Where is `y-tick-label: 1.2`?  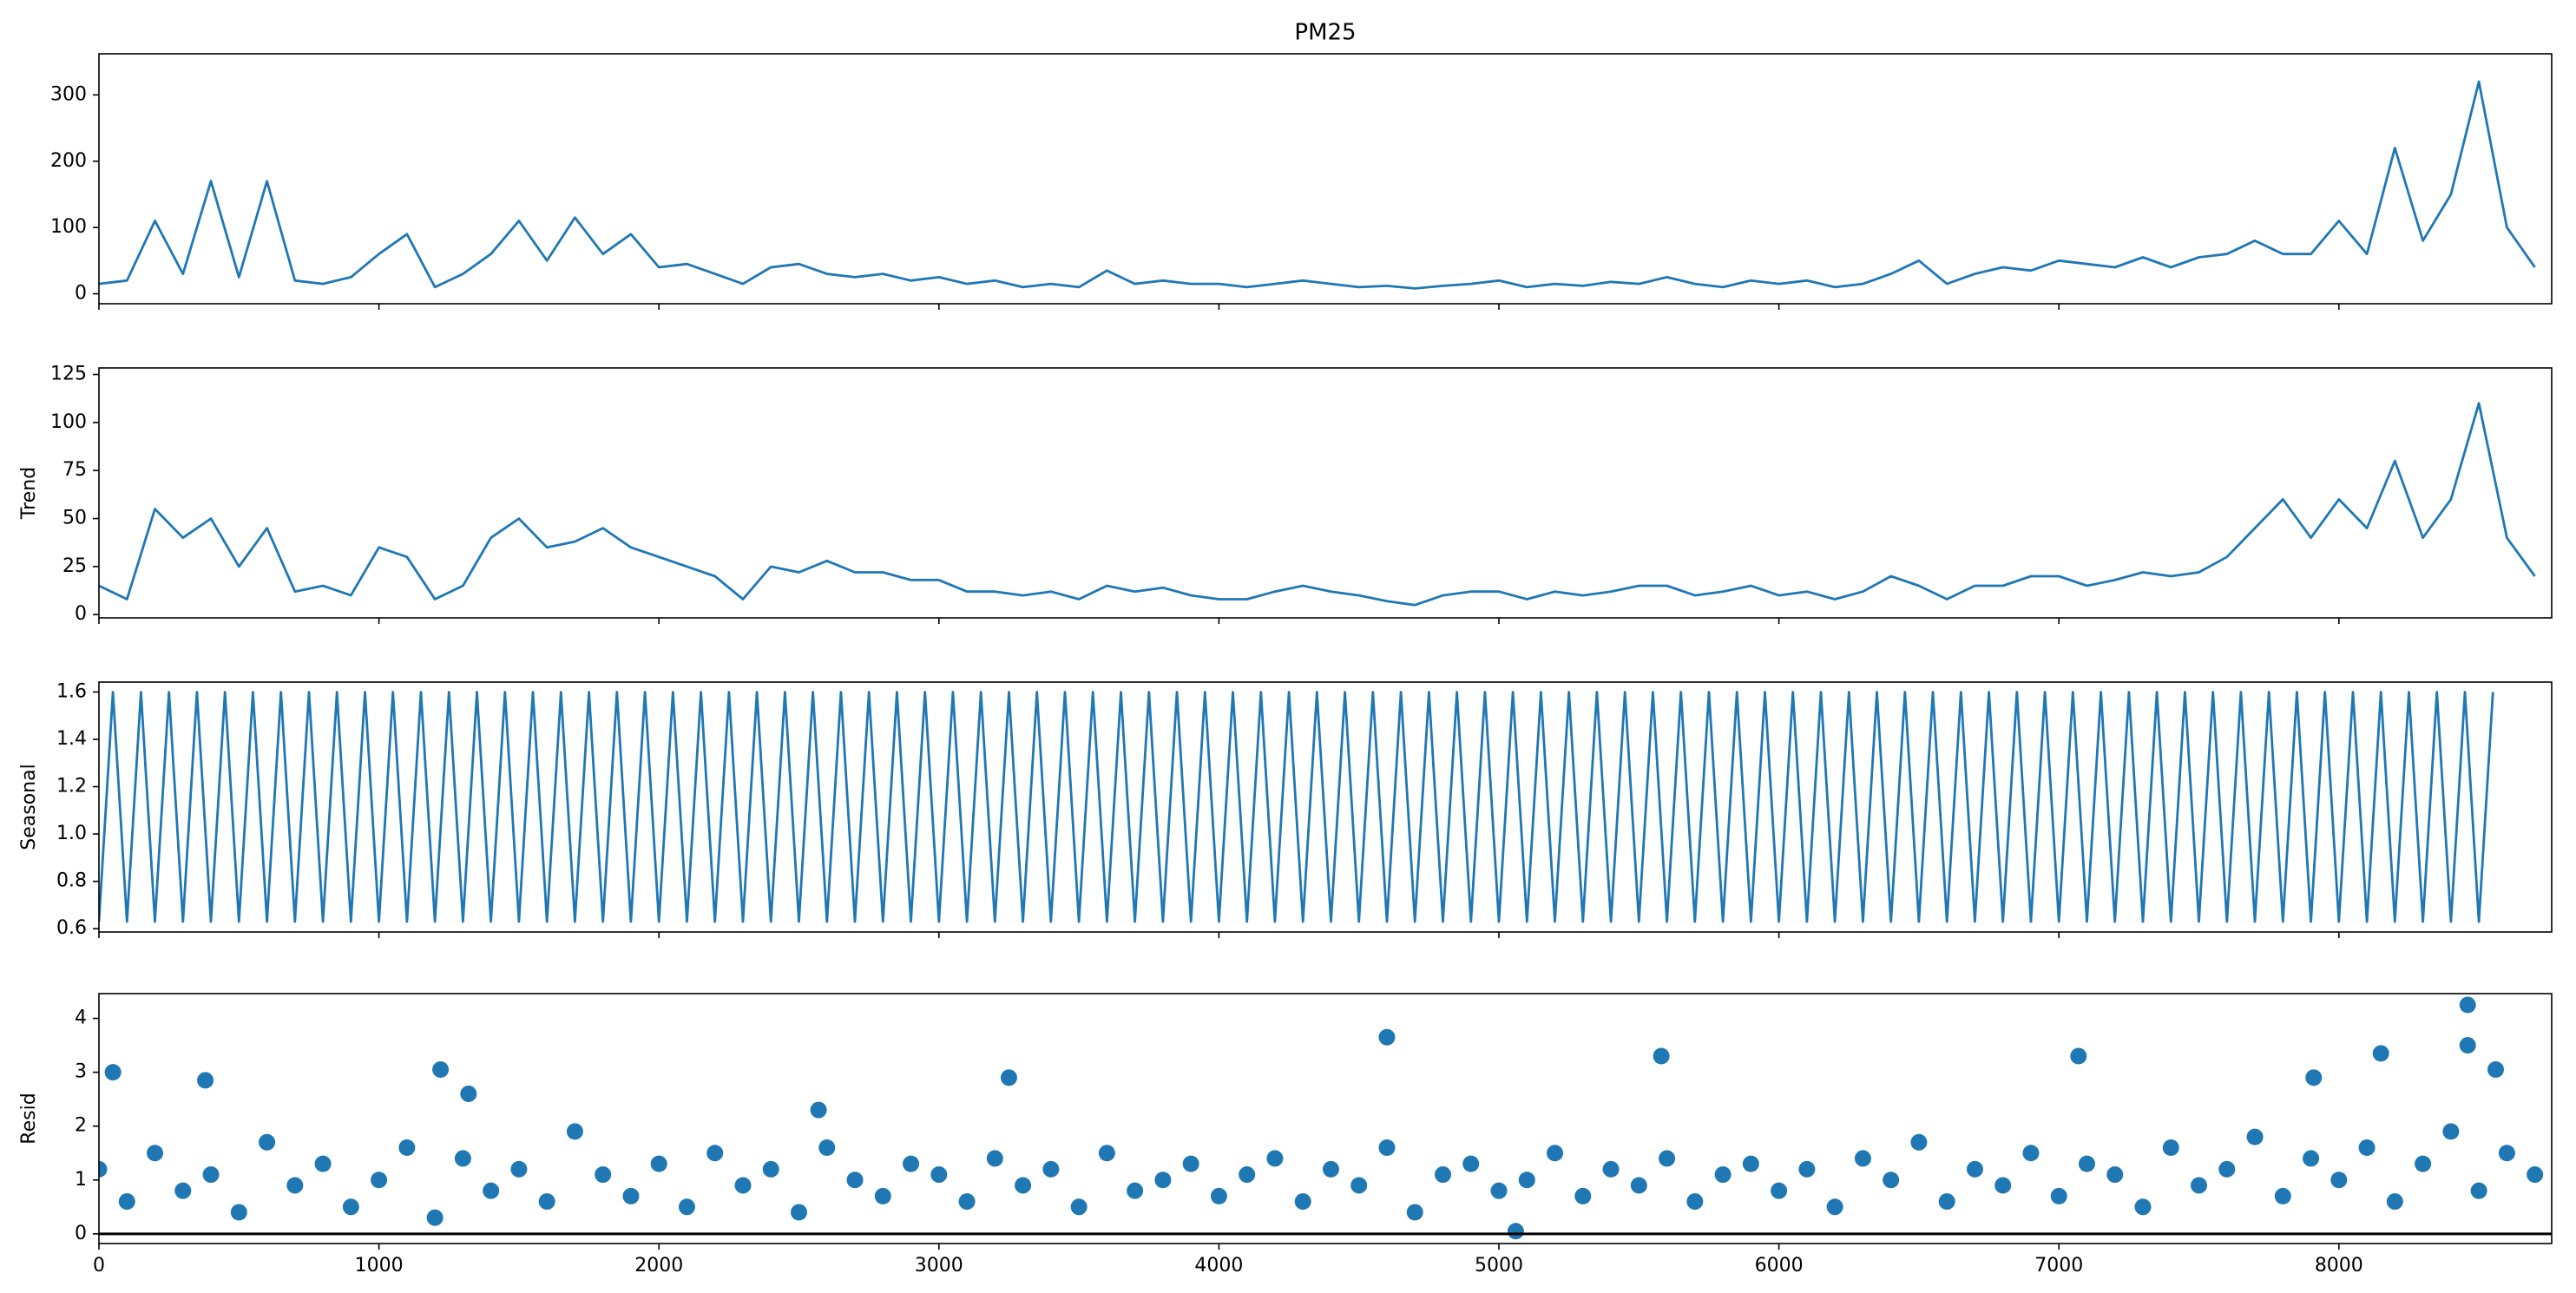 y-tick-label: 1.2 is located at coordinates (72, 786).